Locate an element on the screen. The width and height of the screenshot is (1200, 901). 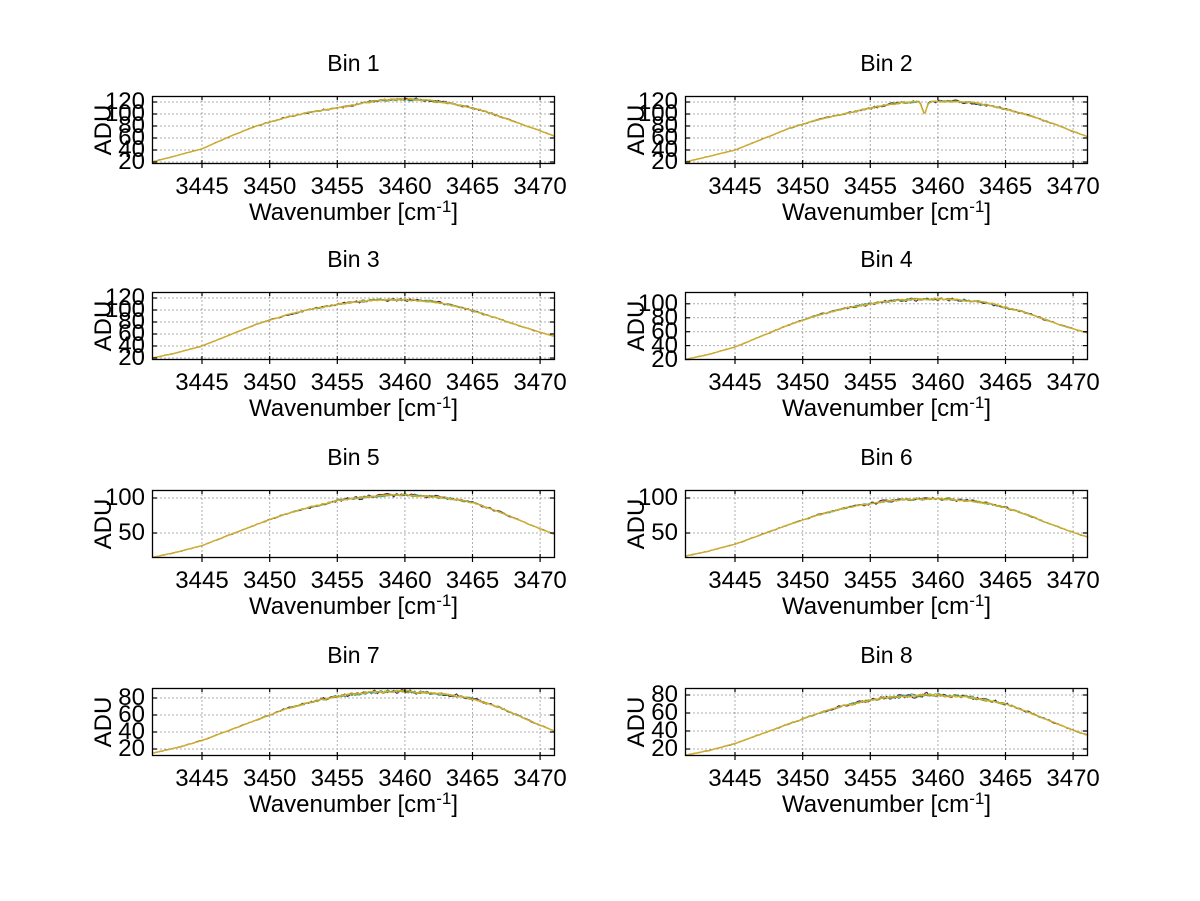
plot-title: Bin 4 is located at coordinates (886, 259).